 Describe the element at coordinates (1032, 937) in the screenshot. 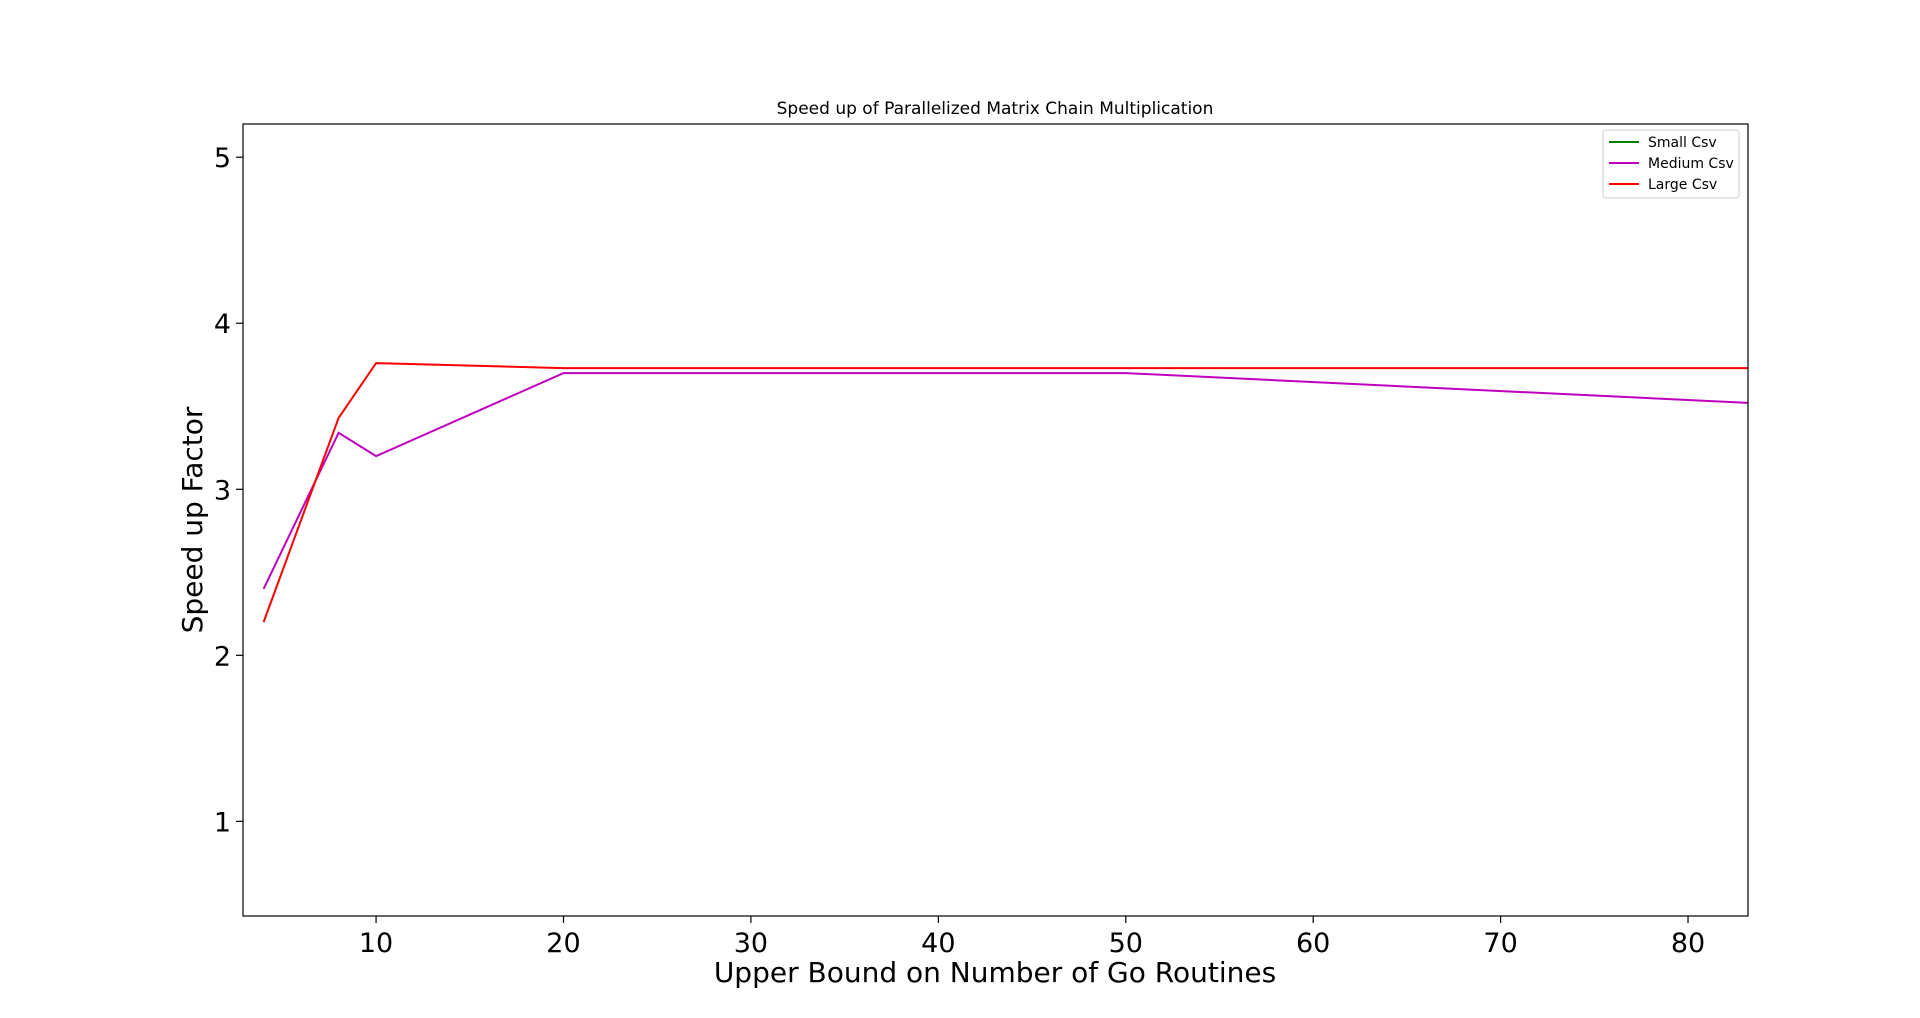

I see `x-axis: 10 20 30 40 50 60 70 80` at that location.